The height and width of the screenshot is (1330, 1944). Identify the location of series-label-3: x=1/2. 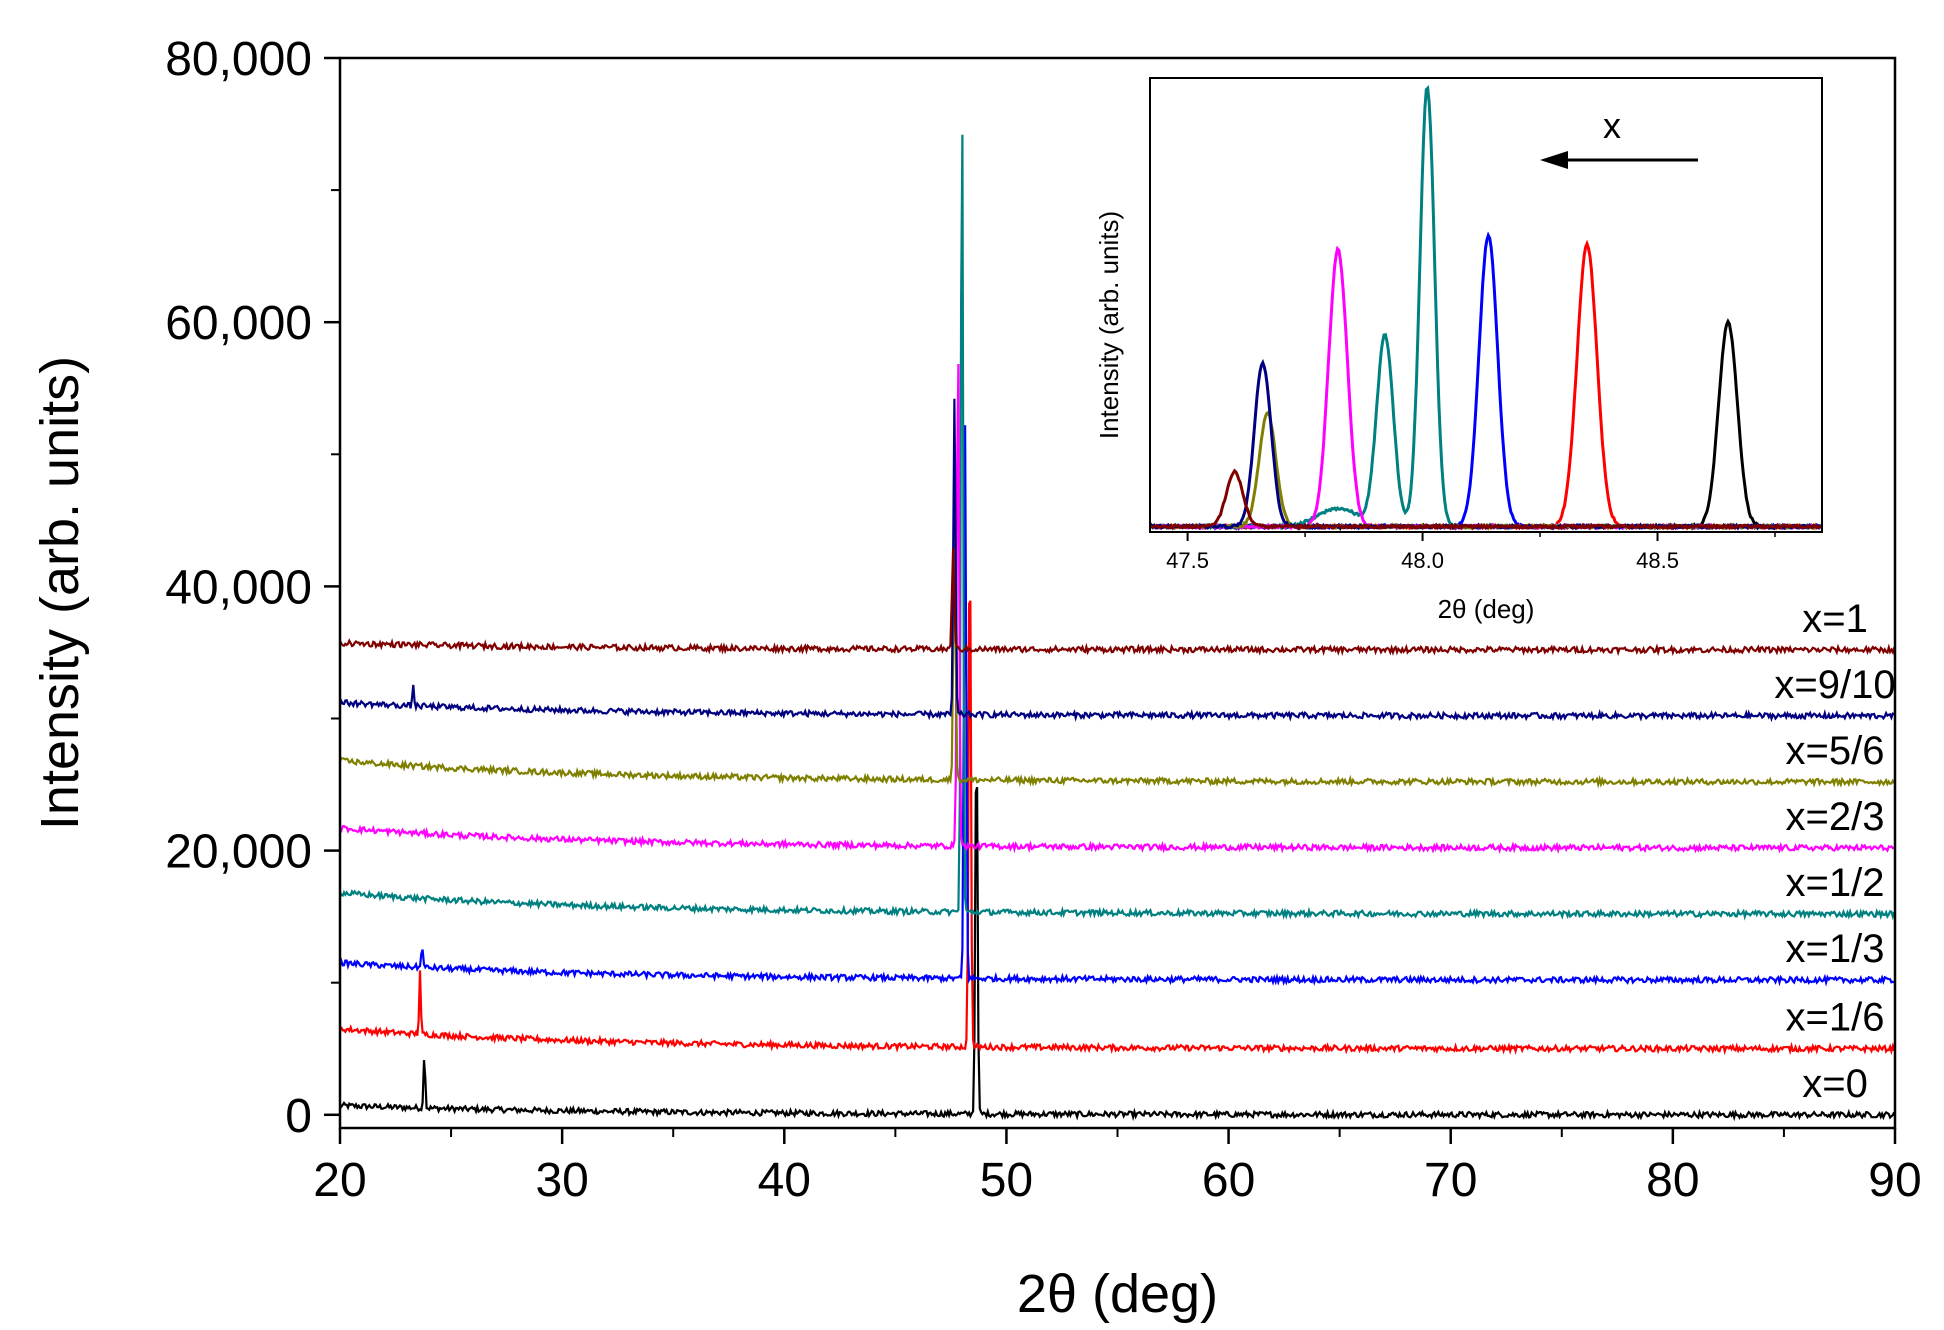
(1835, 883).